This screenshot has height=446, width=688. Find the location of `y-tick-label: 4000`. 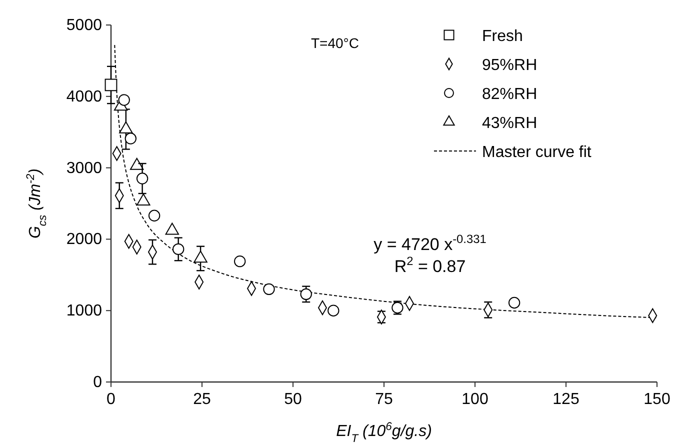

y-tick-label: 4000 is located at coordinates (84, 97).